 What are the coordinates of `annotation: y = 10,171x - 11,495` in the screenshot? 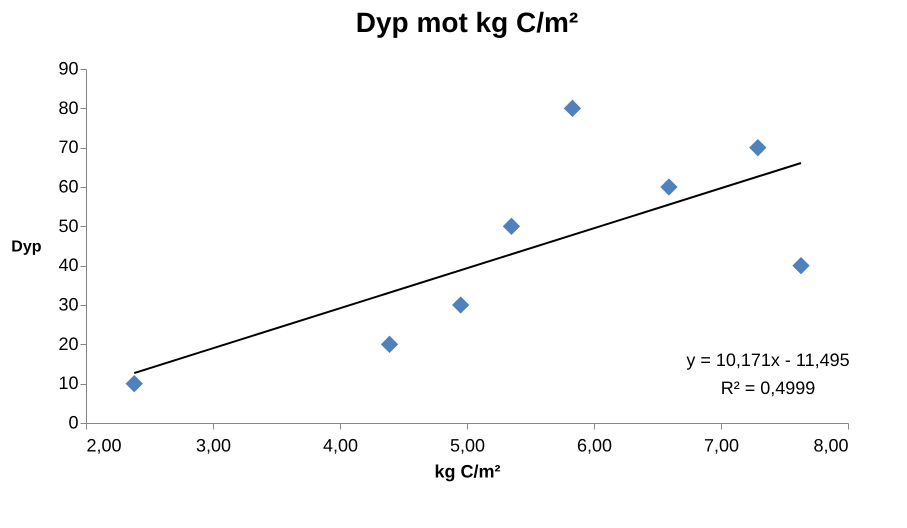 It's located at (768, 360).